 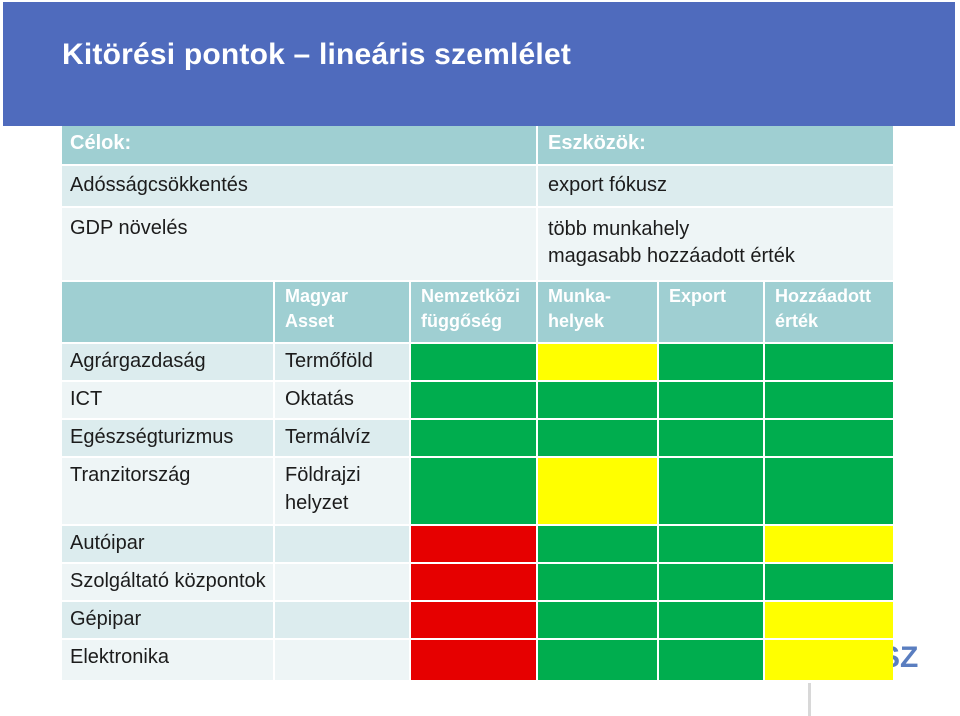 I want to click on sector-name: Egészségturizmus, so click(x=152, y=437).